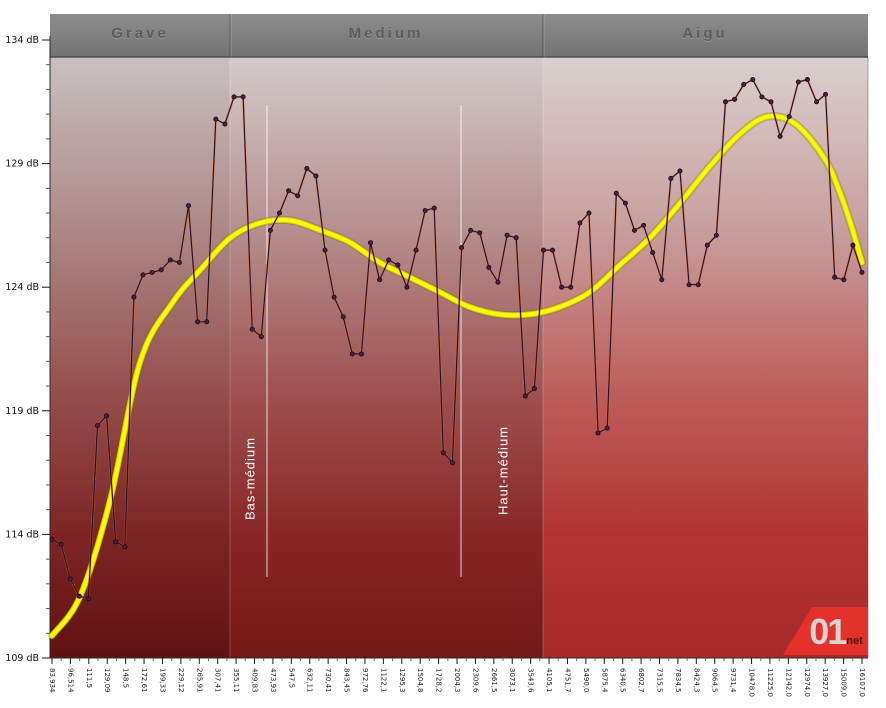 Image resolution: width=886 pixels, height=708 pixels. I want to click on logo-net-text: net, so click(854, 641).